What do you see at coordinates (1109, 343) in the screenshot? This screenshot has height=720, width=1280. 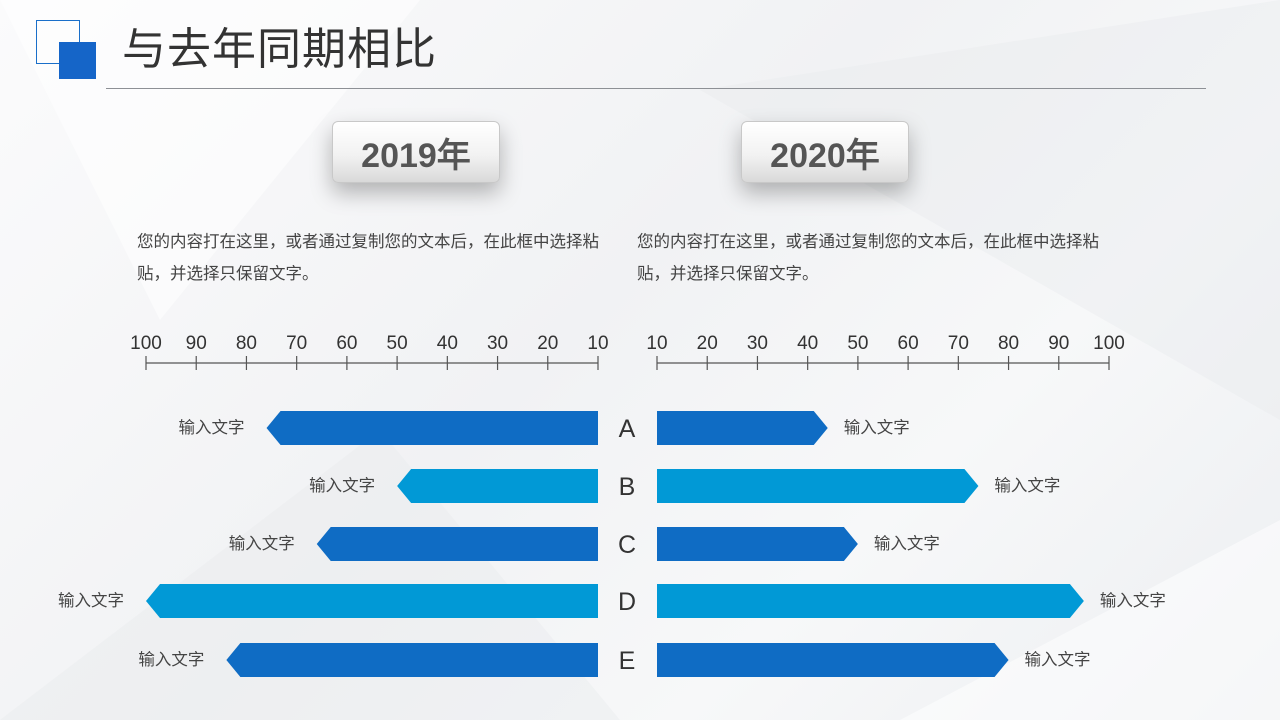 I see `right-tick-label: 100` at bounding box center [1109, 343].